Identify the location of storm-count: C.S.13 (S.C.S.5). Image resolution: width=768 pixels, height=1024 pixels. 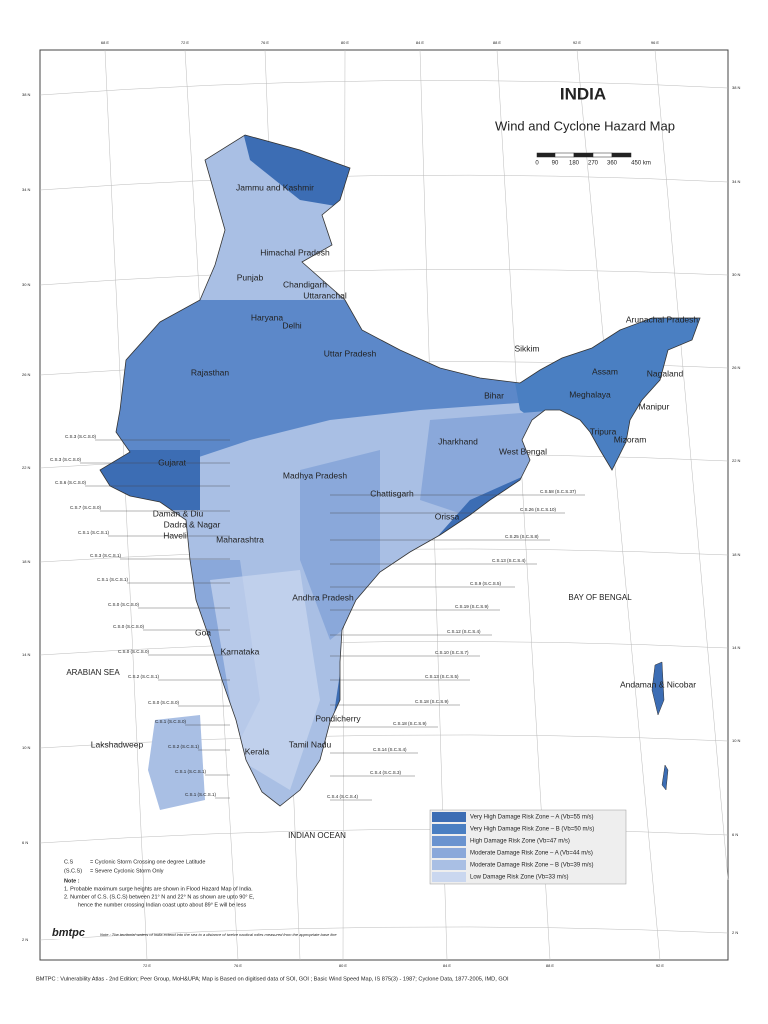
(442, 676).